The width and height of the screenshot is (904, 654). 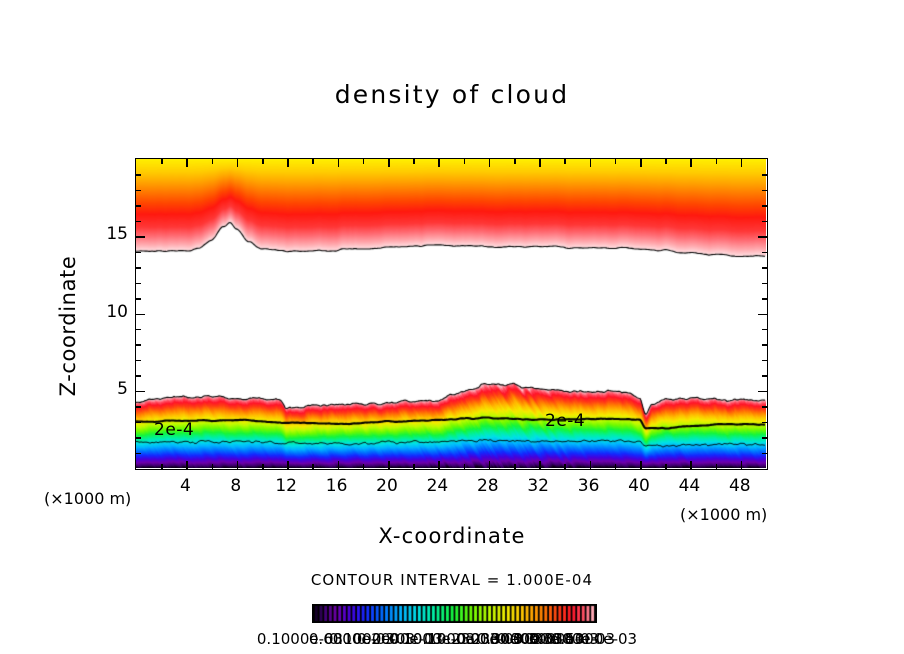 What do you see at coordinates (452, 94) in the screenshot?
I see `page-title: density of cloud` at bounding box center [452, 94].